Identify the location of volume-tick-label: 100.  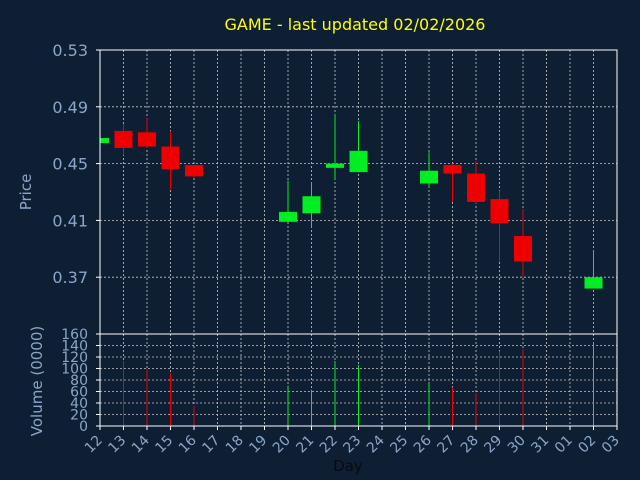
(74, 370).